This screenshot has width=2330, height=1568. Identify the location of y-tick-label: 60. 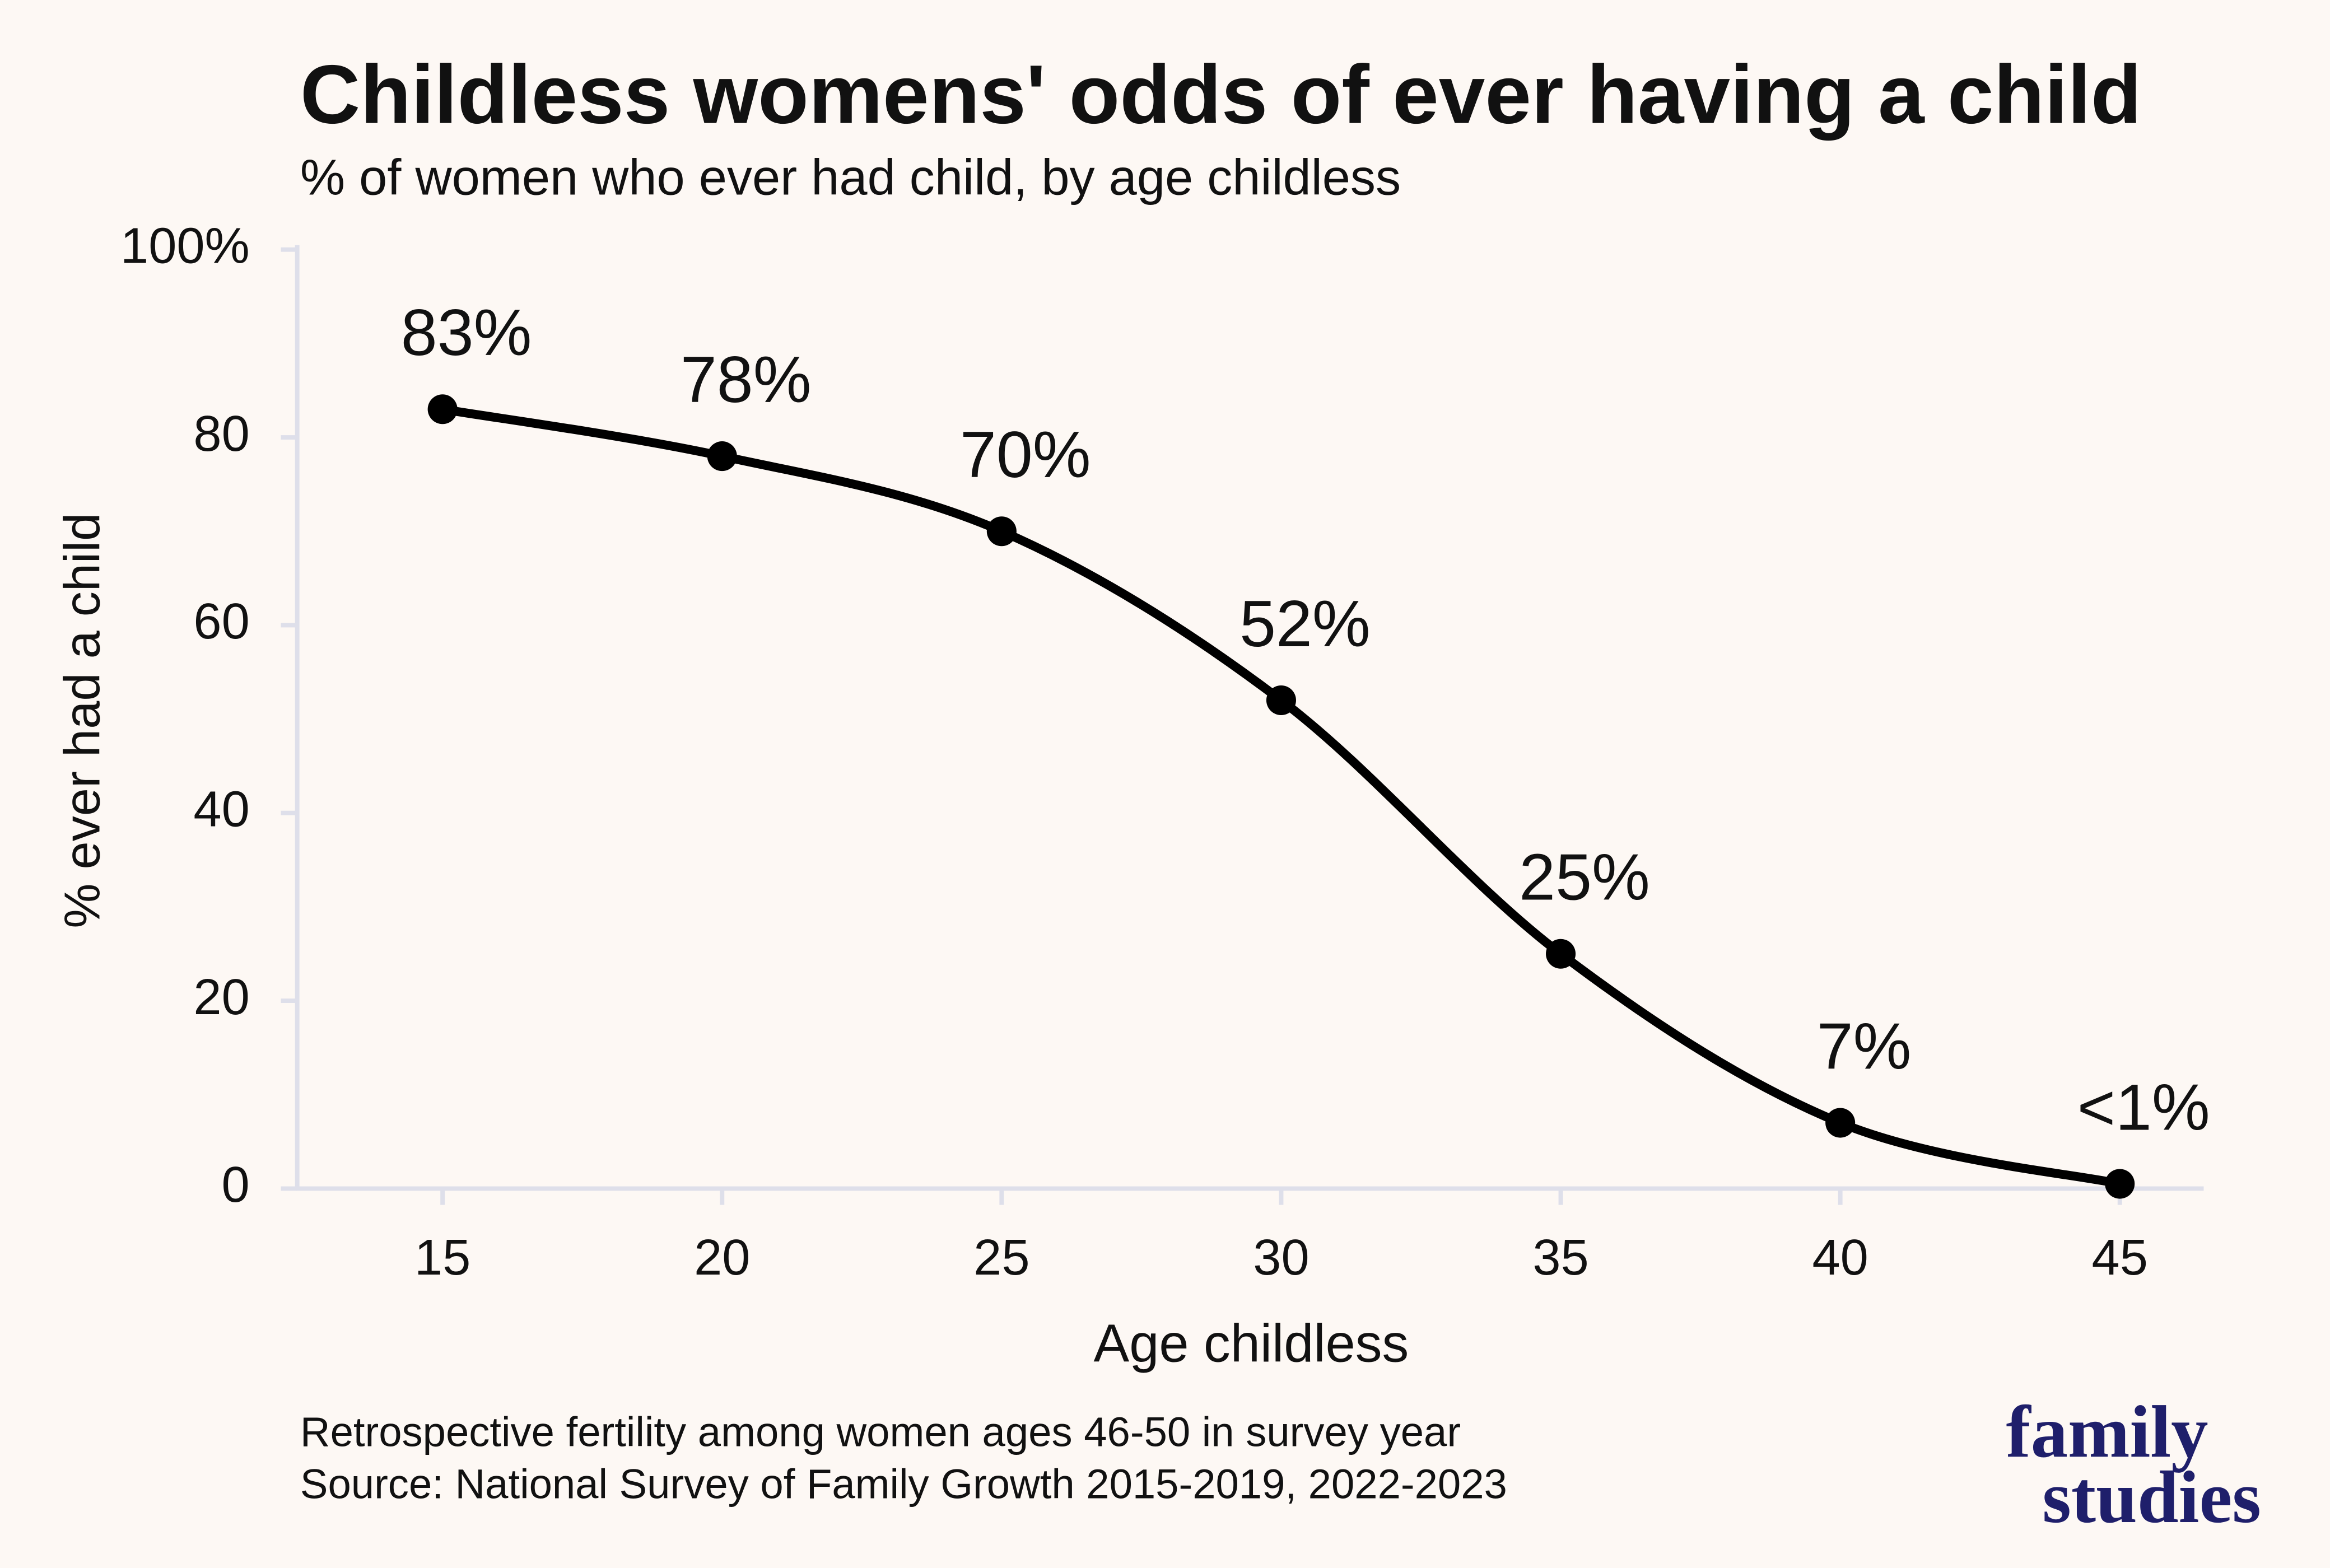
(221, 622).